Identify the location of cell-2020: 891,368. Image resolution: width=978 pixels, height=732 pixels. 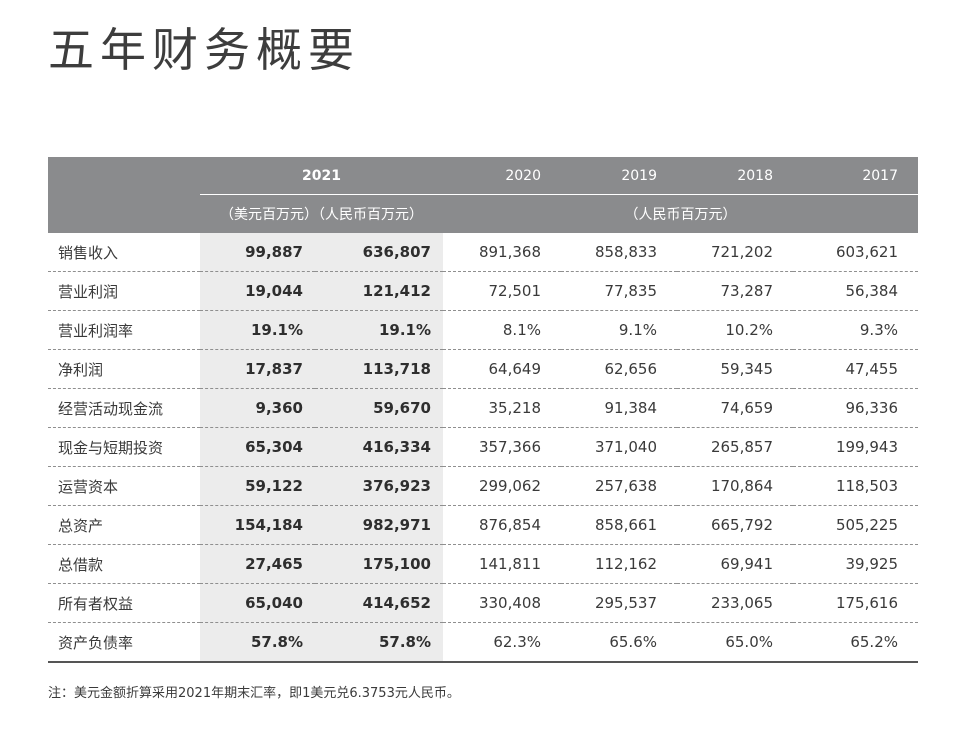
(502, 252).